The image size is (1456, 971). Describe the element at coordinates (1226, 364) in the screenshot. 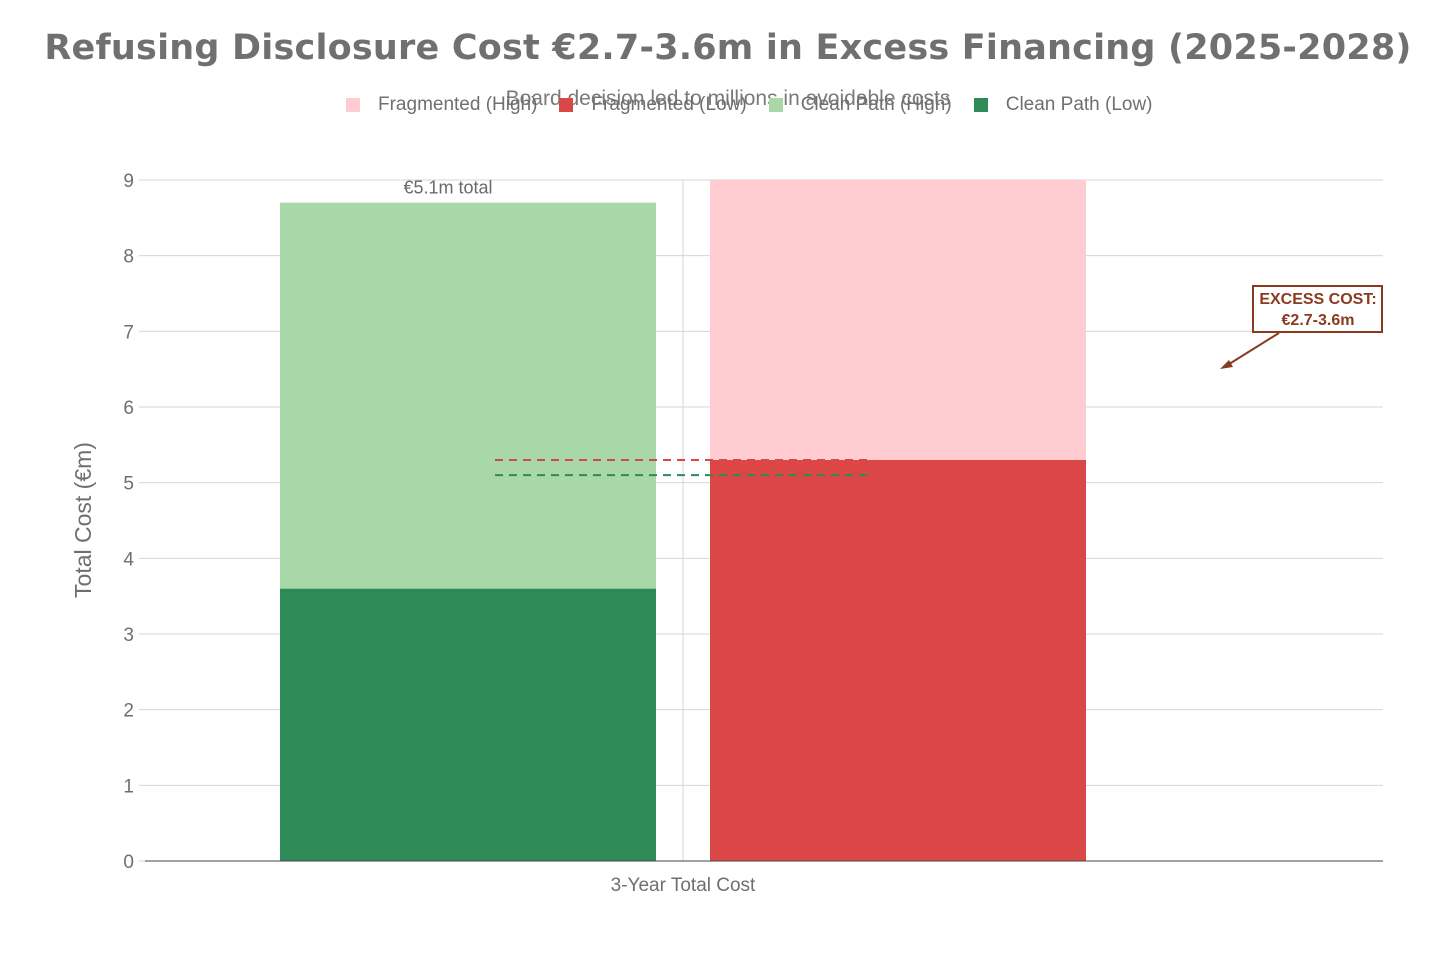

I see `annotation-arrowhead` at that location.